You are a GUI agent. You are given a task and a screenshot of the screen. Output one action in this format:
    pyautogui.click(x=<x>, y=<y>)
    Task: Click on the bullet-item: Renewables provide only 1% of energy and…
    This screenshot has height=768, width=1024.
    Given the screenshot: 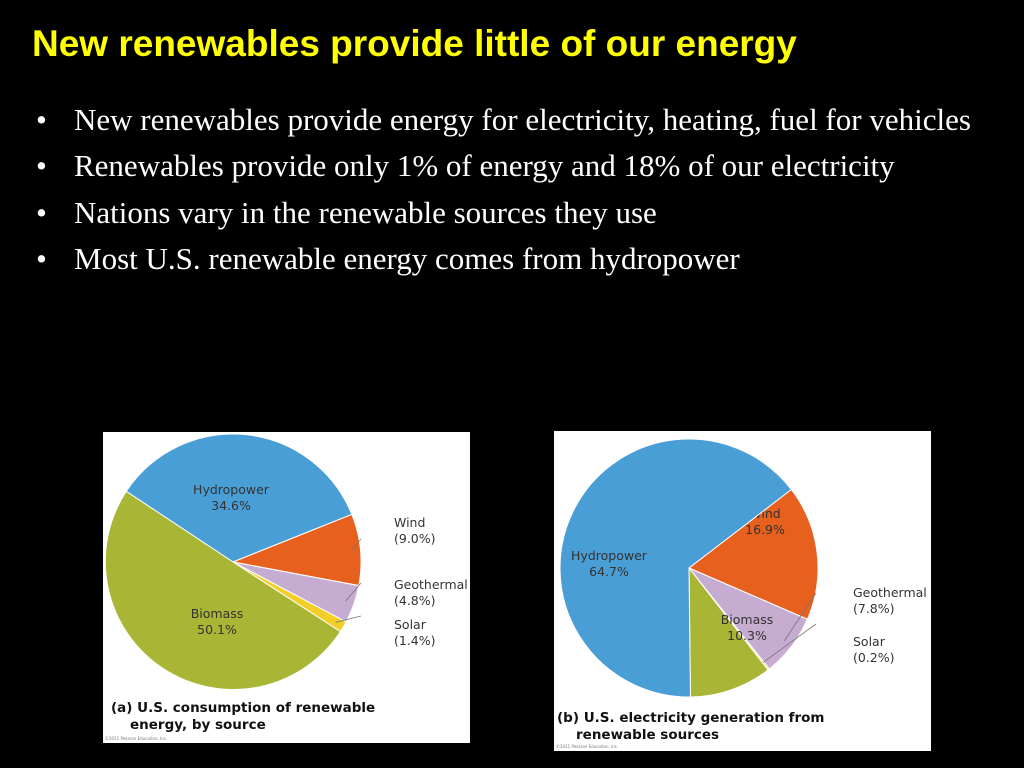 What is the action you would take?
    pyautogui.click(x=505, y=166)
    